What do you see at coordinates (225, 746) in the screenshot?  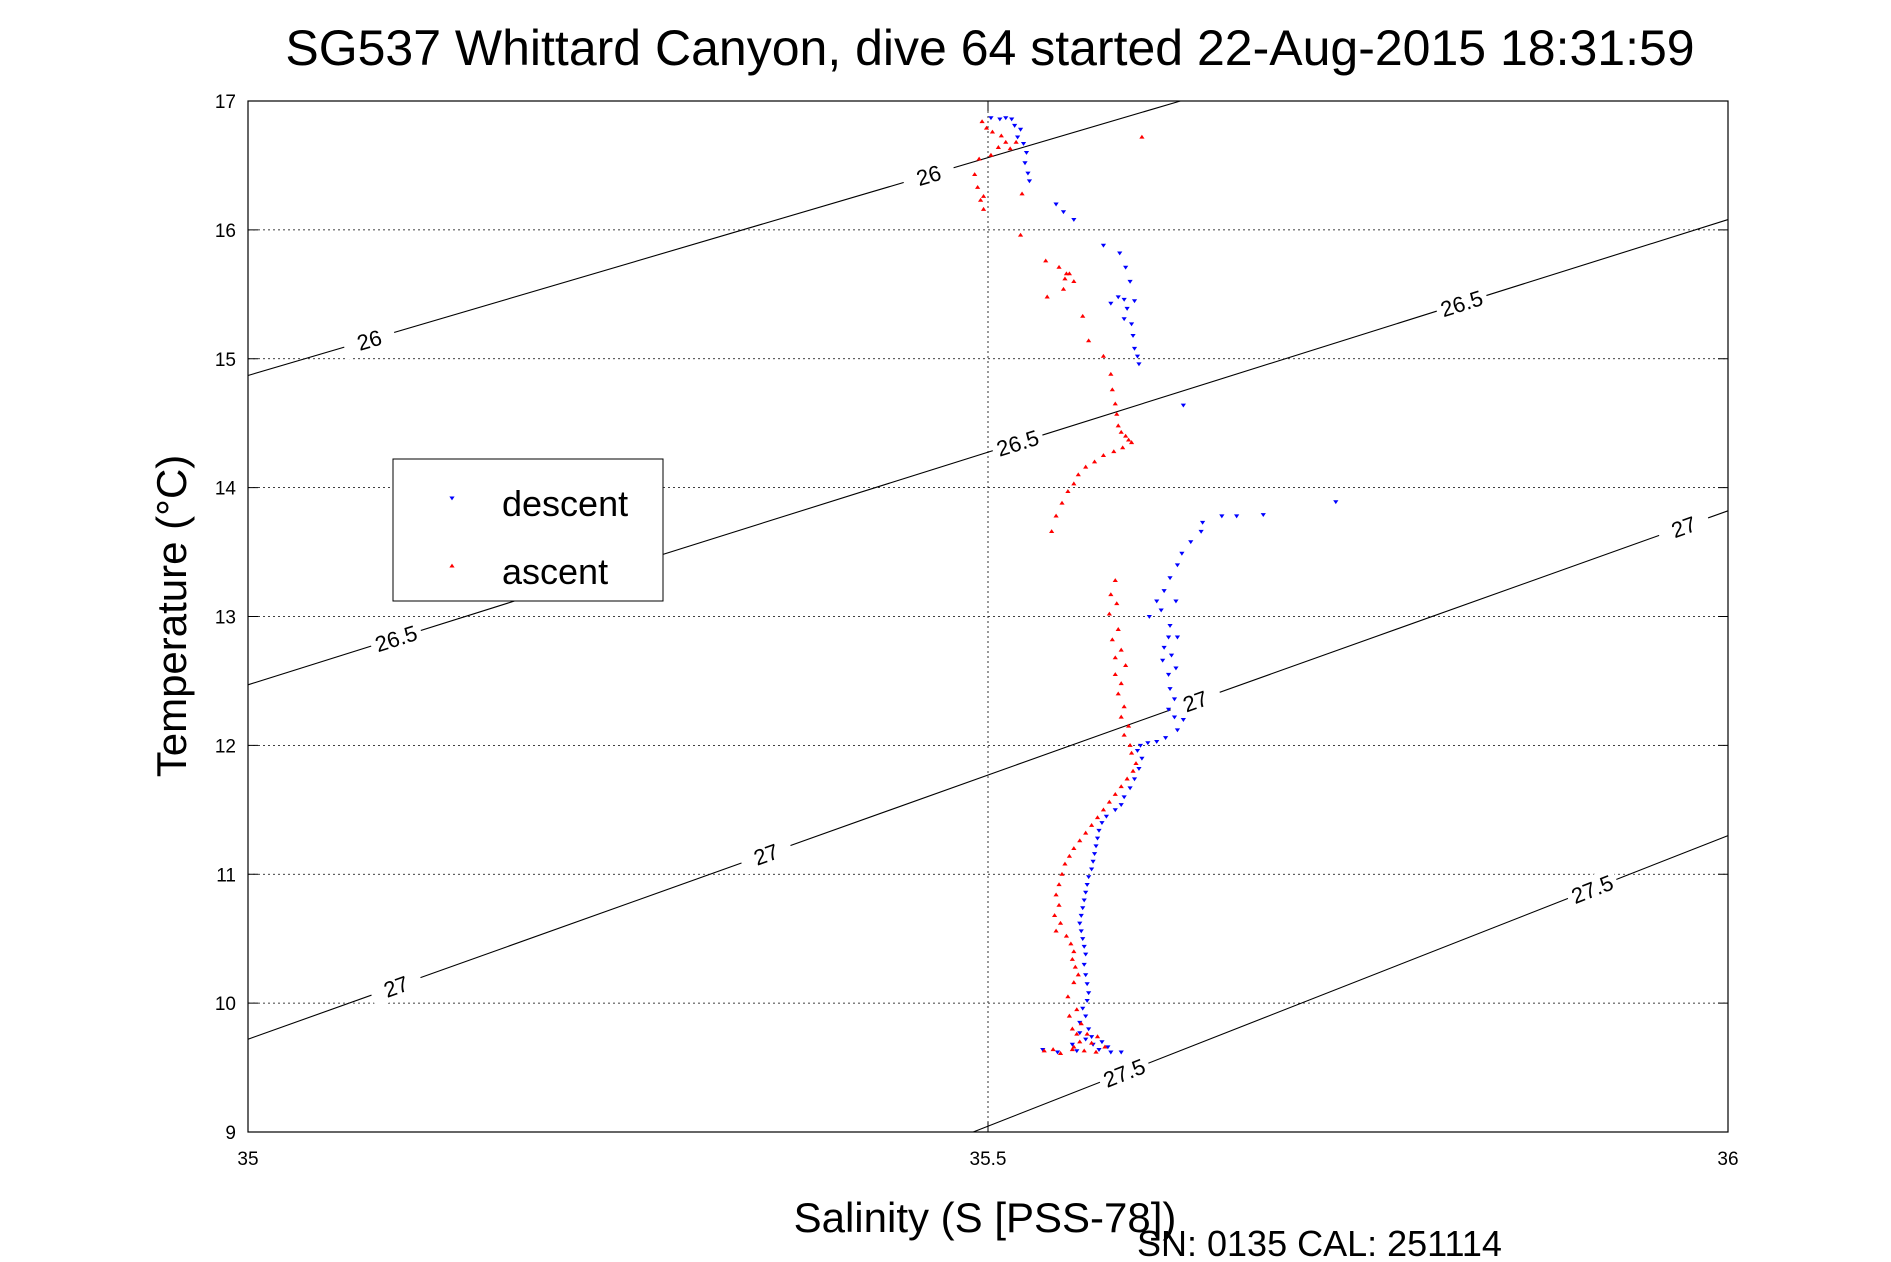 I see `y-tick-label: 12` at bounding box center [225, 746].